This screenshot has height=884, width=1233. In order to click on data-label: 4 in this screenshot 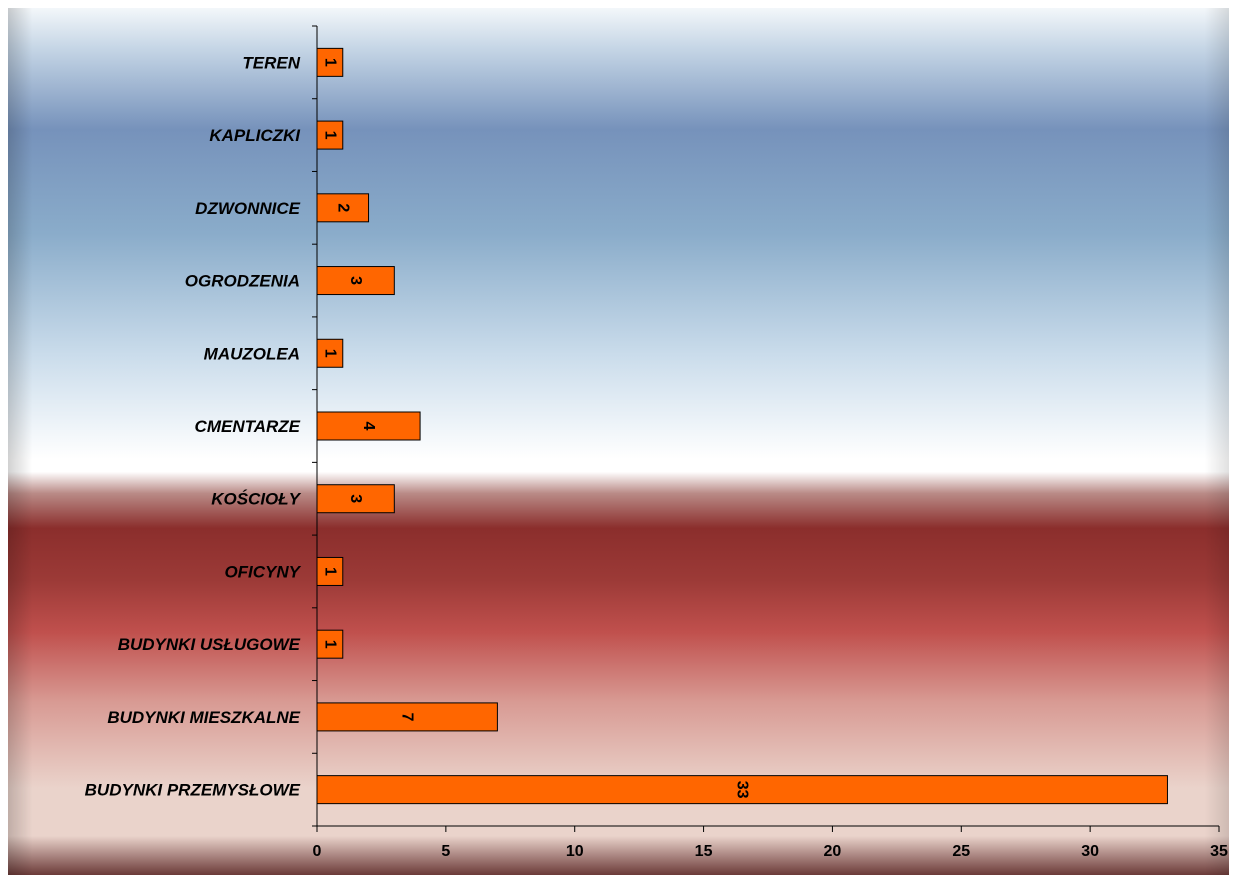, I will do `click(368, 426)`.